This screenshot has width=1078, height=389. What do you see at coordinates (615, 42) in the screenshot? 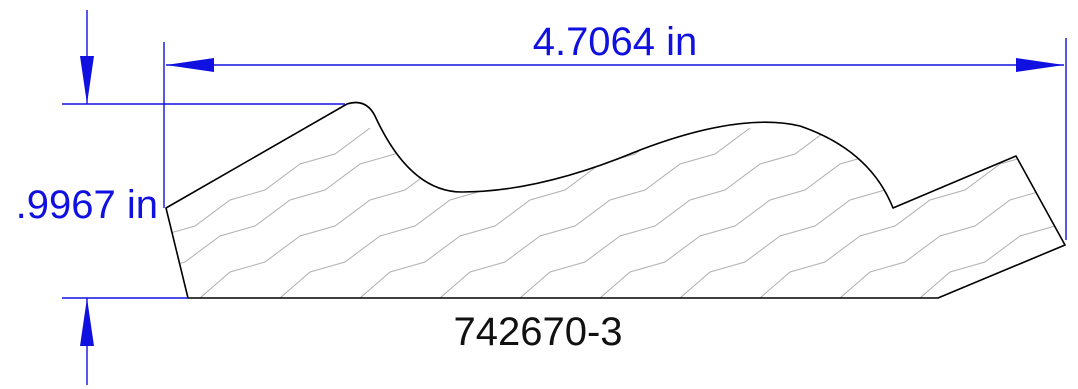
I see `width-dimension-label: 4.7064 in` at bounding box center [615, 42].